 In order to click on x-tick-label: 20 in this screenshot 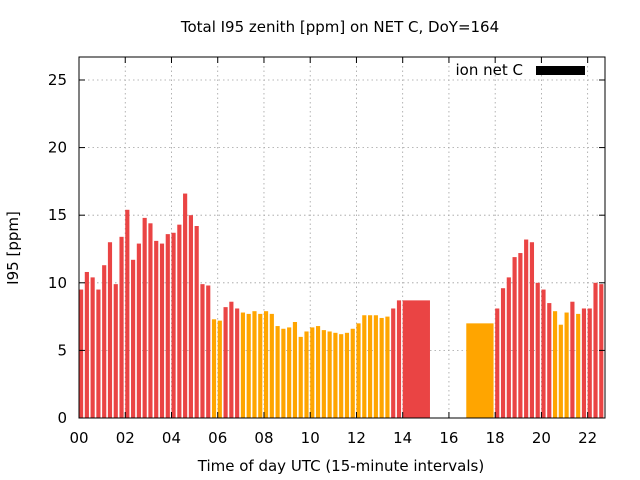, I will do `click(541, 438)`.